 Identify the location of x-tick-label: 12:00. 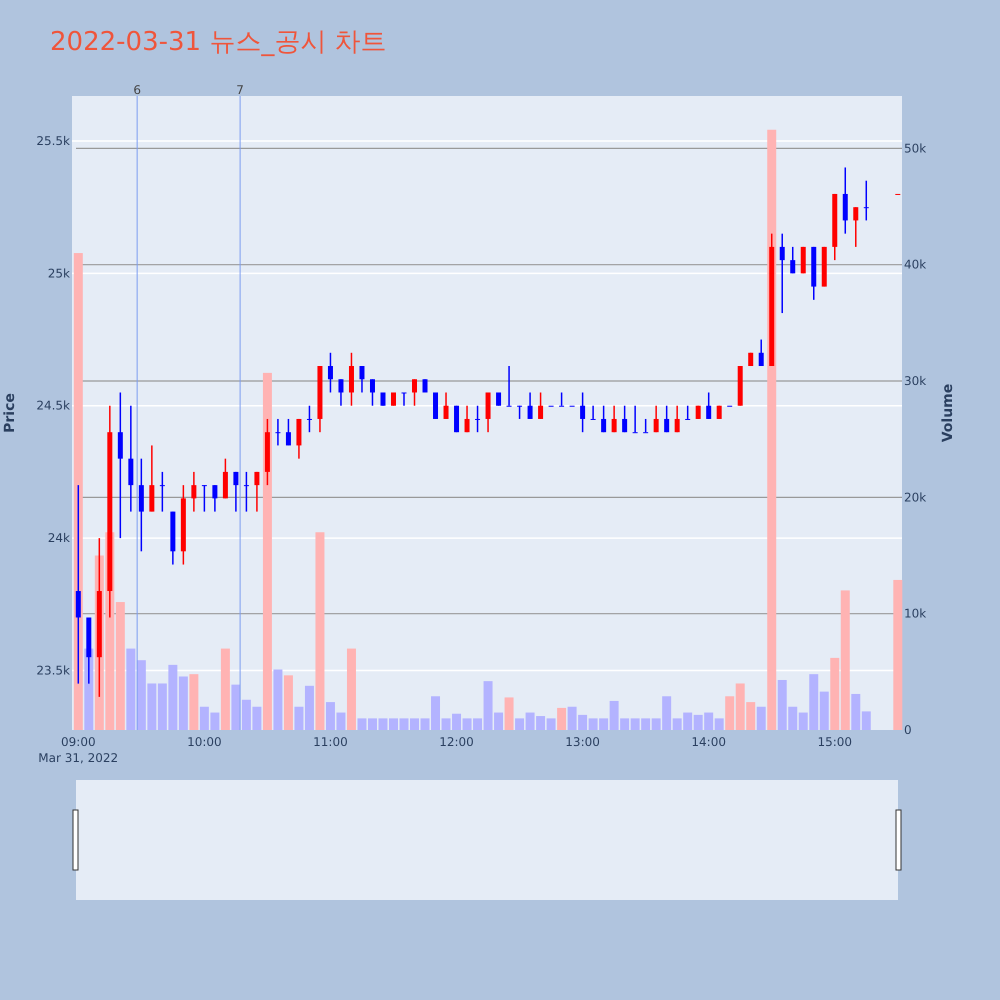
(456, 742).